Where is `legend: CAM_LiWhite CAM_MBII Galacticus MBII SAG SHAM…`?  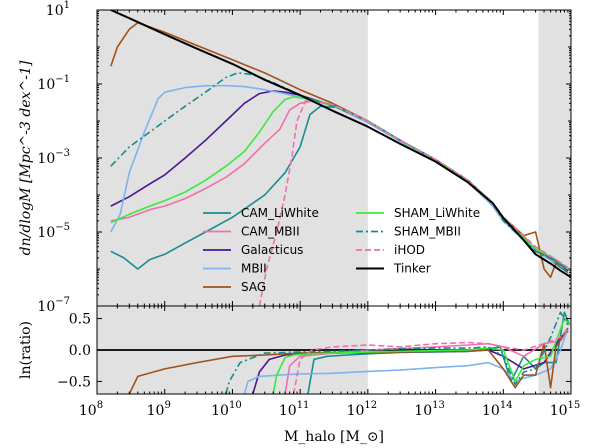 legend: CAM_LiWhite CAM_MBII Galacticus MBII SAG SHAM… is located at coordinates (341, 250).